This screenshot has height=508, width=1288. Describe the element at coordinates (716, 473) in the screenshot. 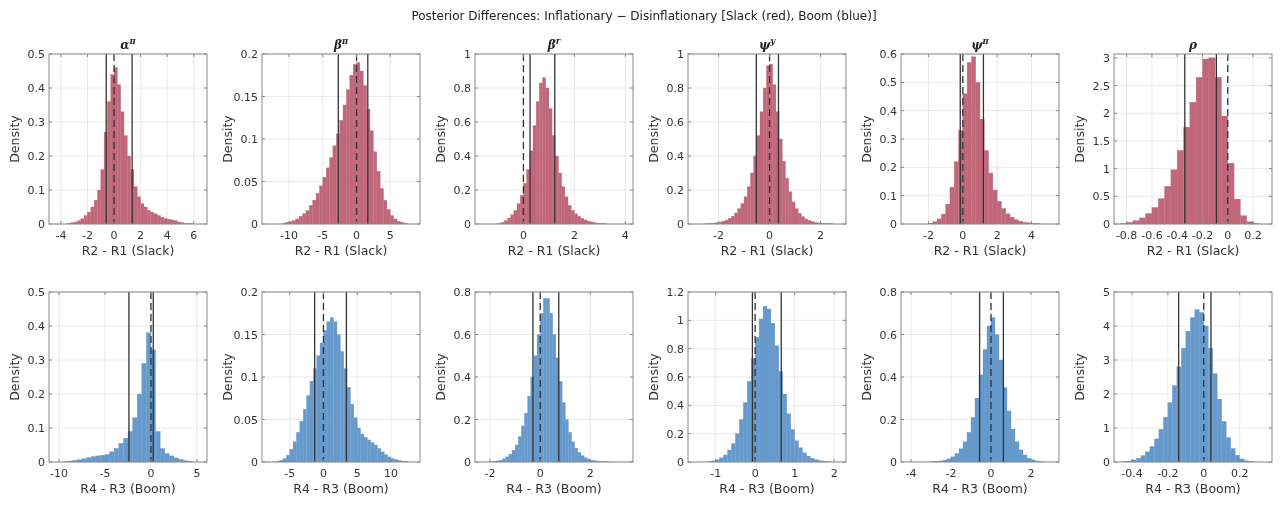

I see `x-tick-label: -1` at that location.